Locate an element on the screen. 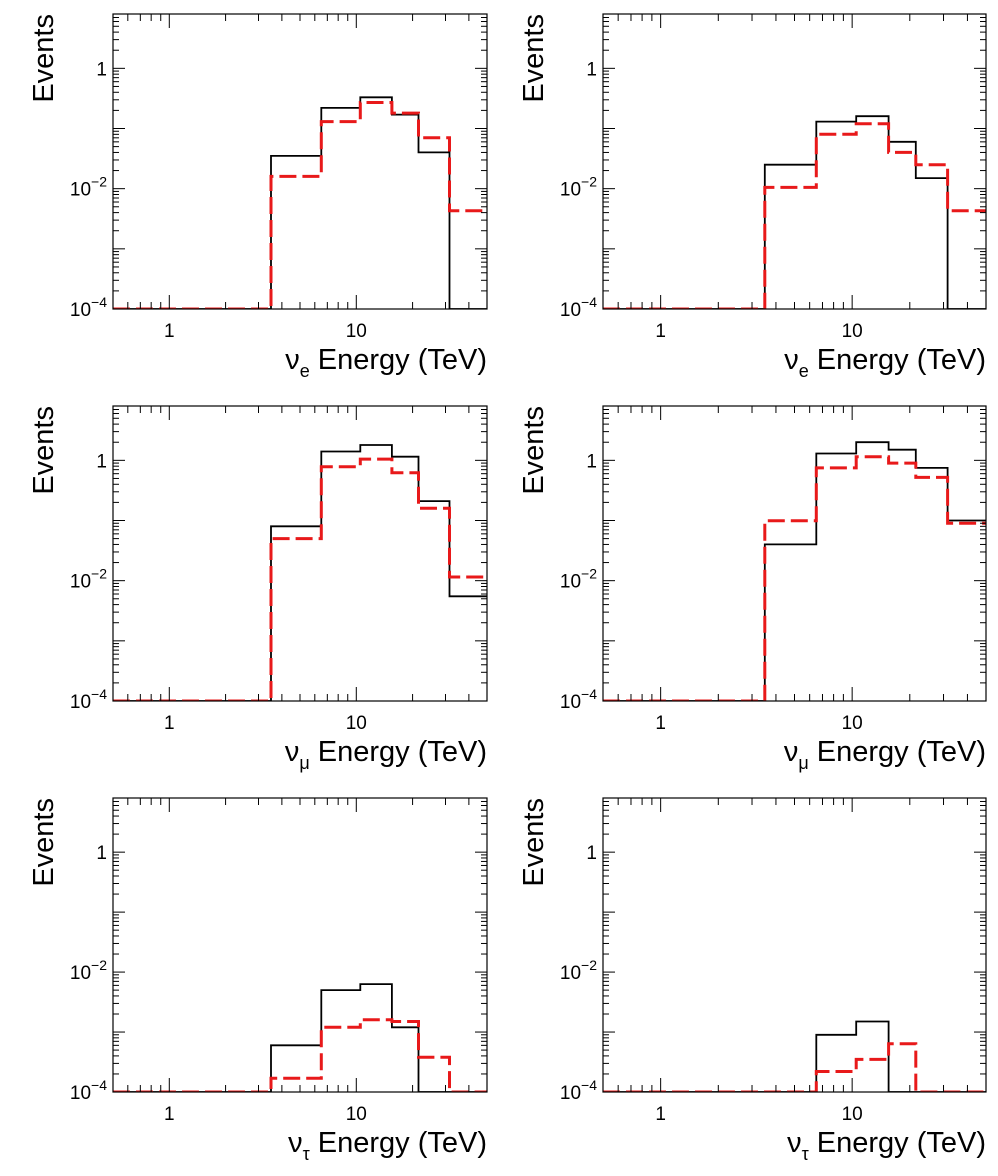 This screenshot has width=998, height=1176. histogram-panel-4: 1 10 10⁻⁴ 10⁻² 1 Events νμ Energy (TeV) is located at coordinates (752, 589).